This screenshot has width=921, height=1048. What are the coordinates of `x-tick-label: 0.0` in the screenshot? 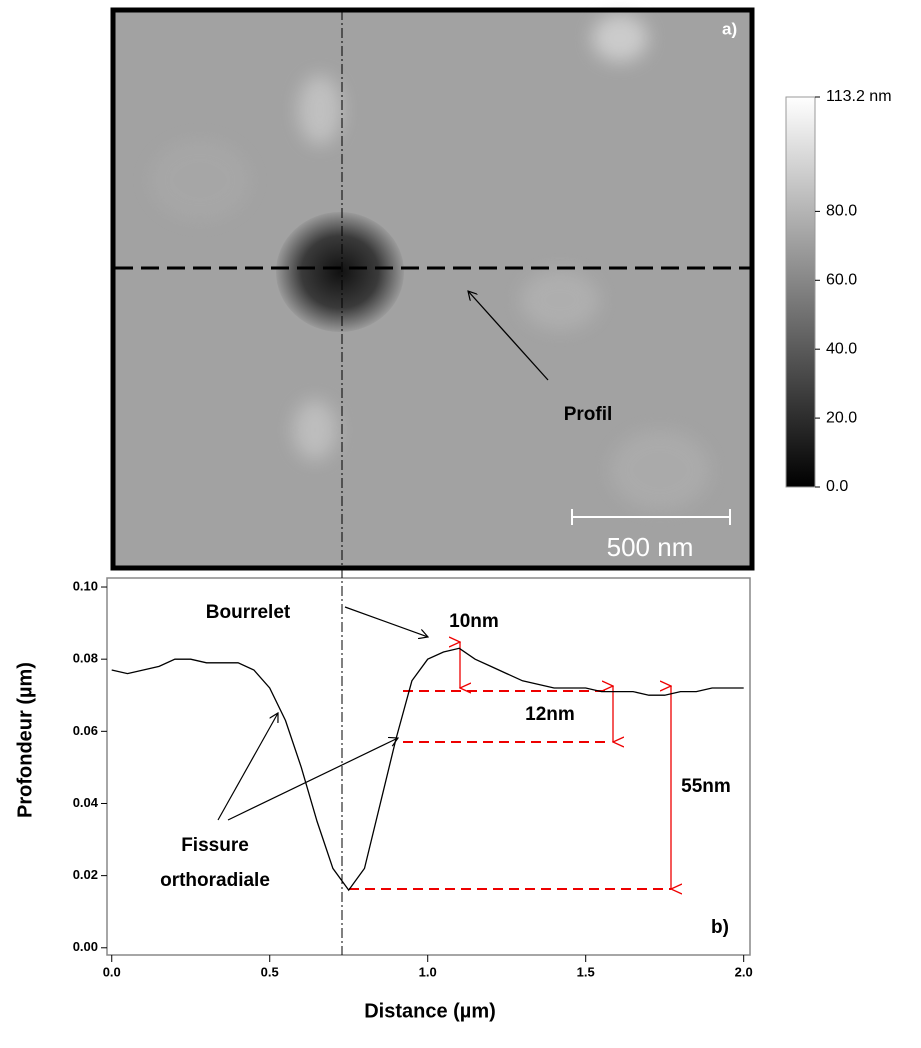 It's located at (112, 971).